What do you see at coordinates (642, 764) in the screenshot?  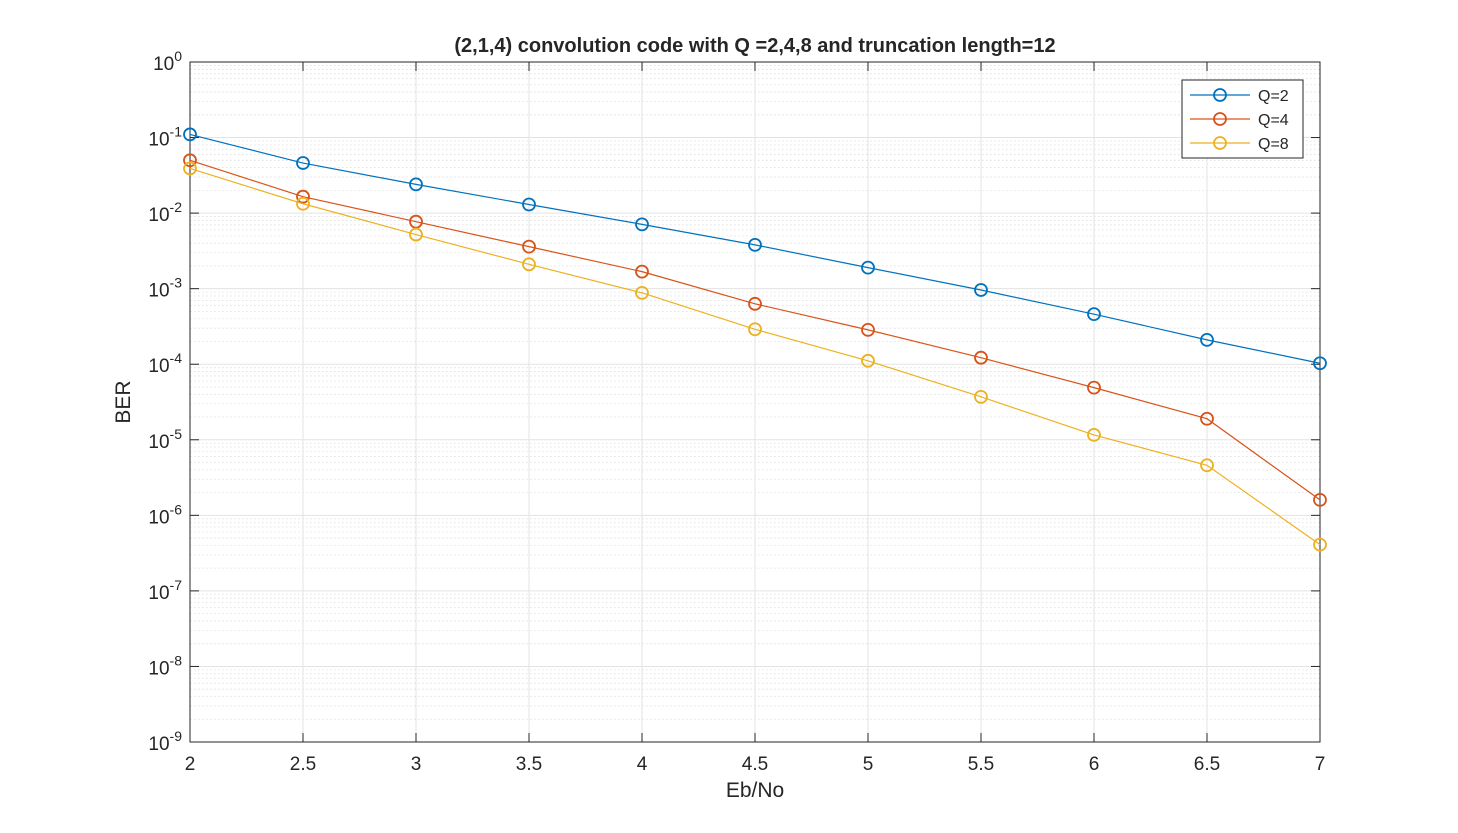 I see `x-tick-label: 4` at bounding box center [642, 764].